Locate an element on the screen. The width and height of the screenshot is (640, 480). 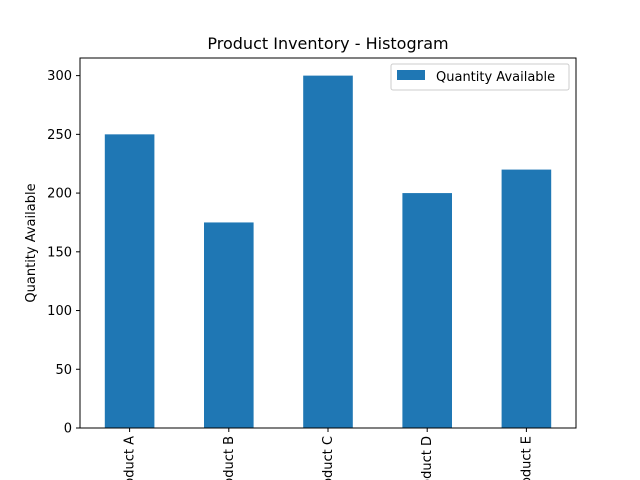
legend: Quantity Available is located at coordinates (480, 77).